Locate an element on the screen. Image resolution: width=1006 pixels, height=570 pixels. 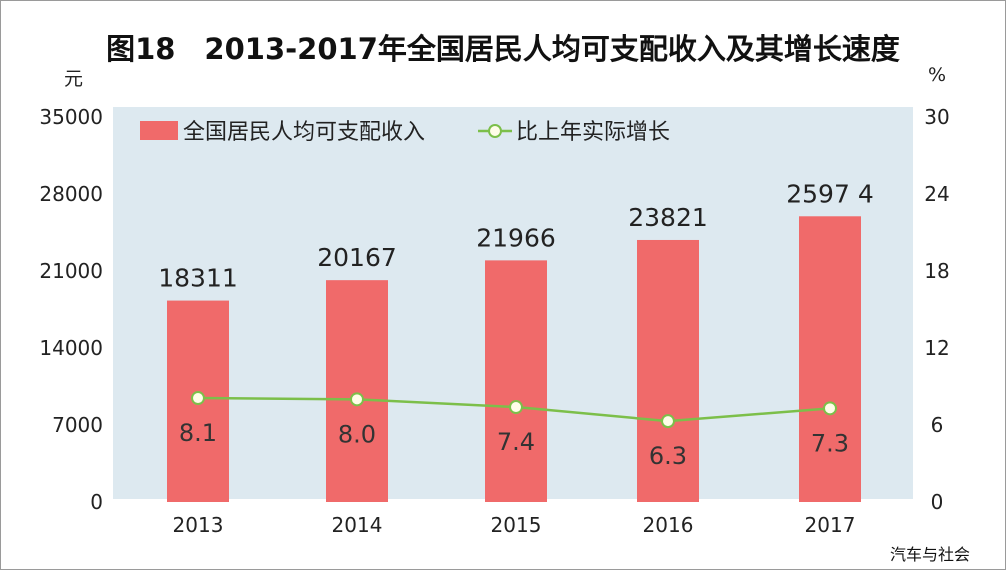
x-axis-tick-label: 2014 is located at coordinates (357, 525).